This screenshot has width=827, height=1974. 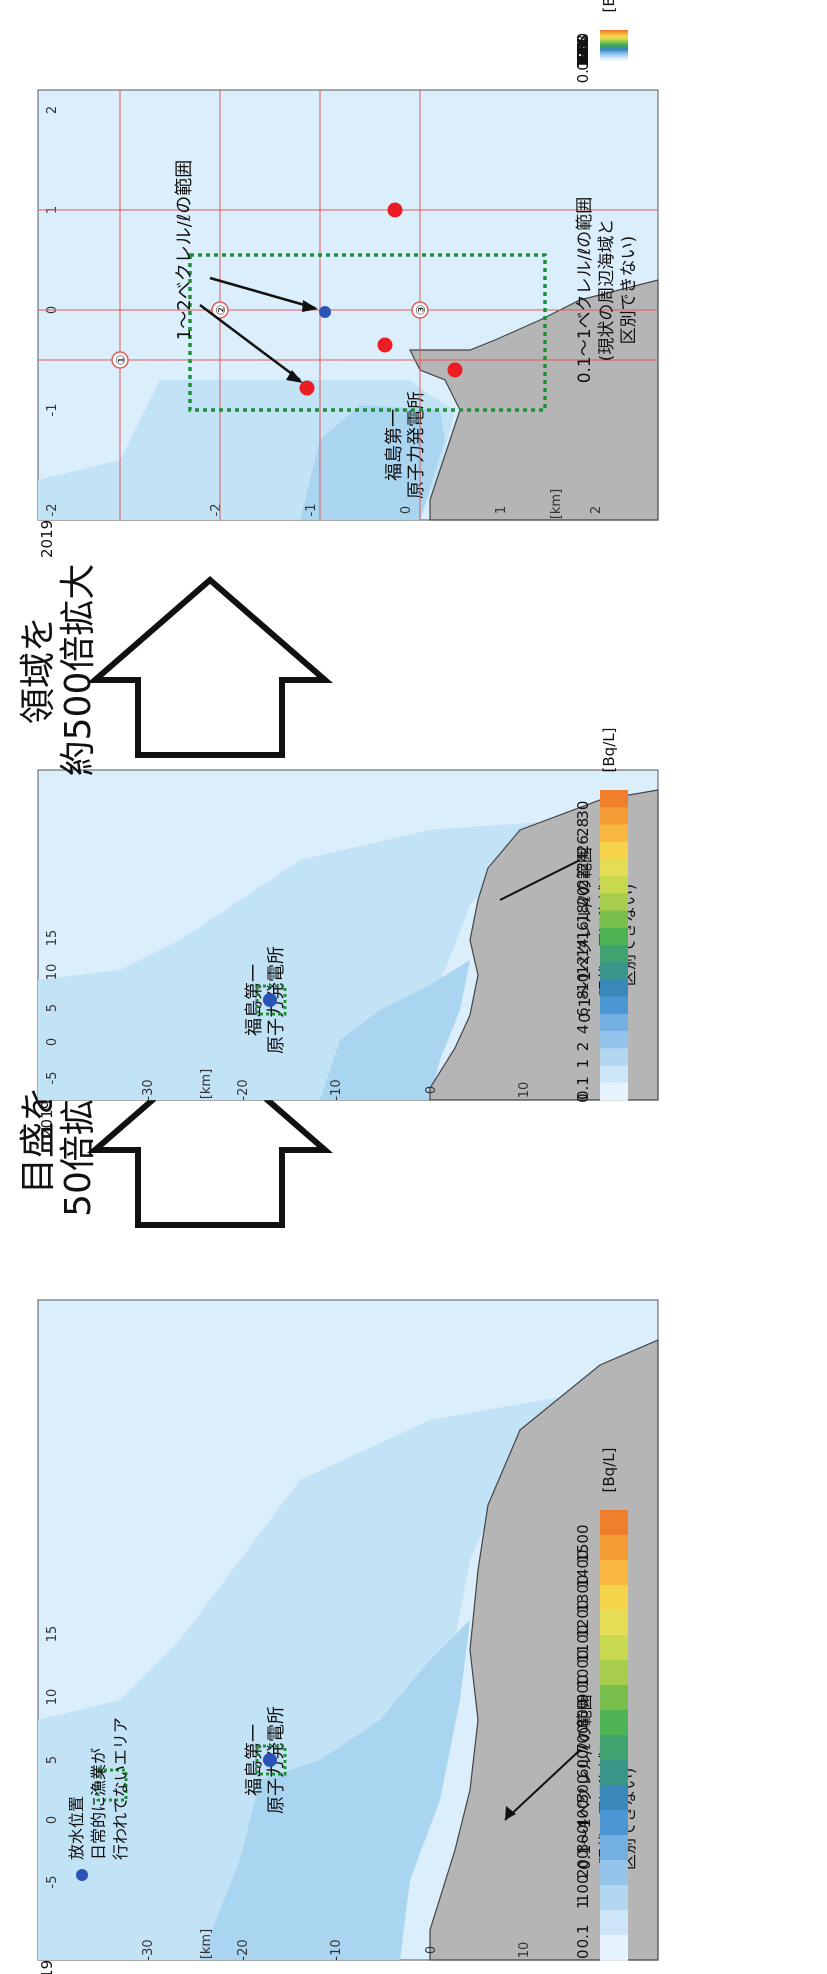 What do you see at coordinates (583, 1714) in the screenshot?
I see `legend-label: 800` at bounding box center [583, 1714].